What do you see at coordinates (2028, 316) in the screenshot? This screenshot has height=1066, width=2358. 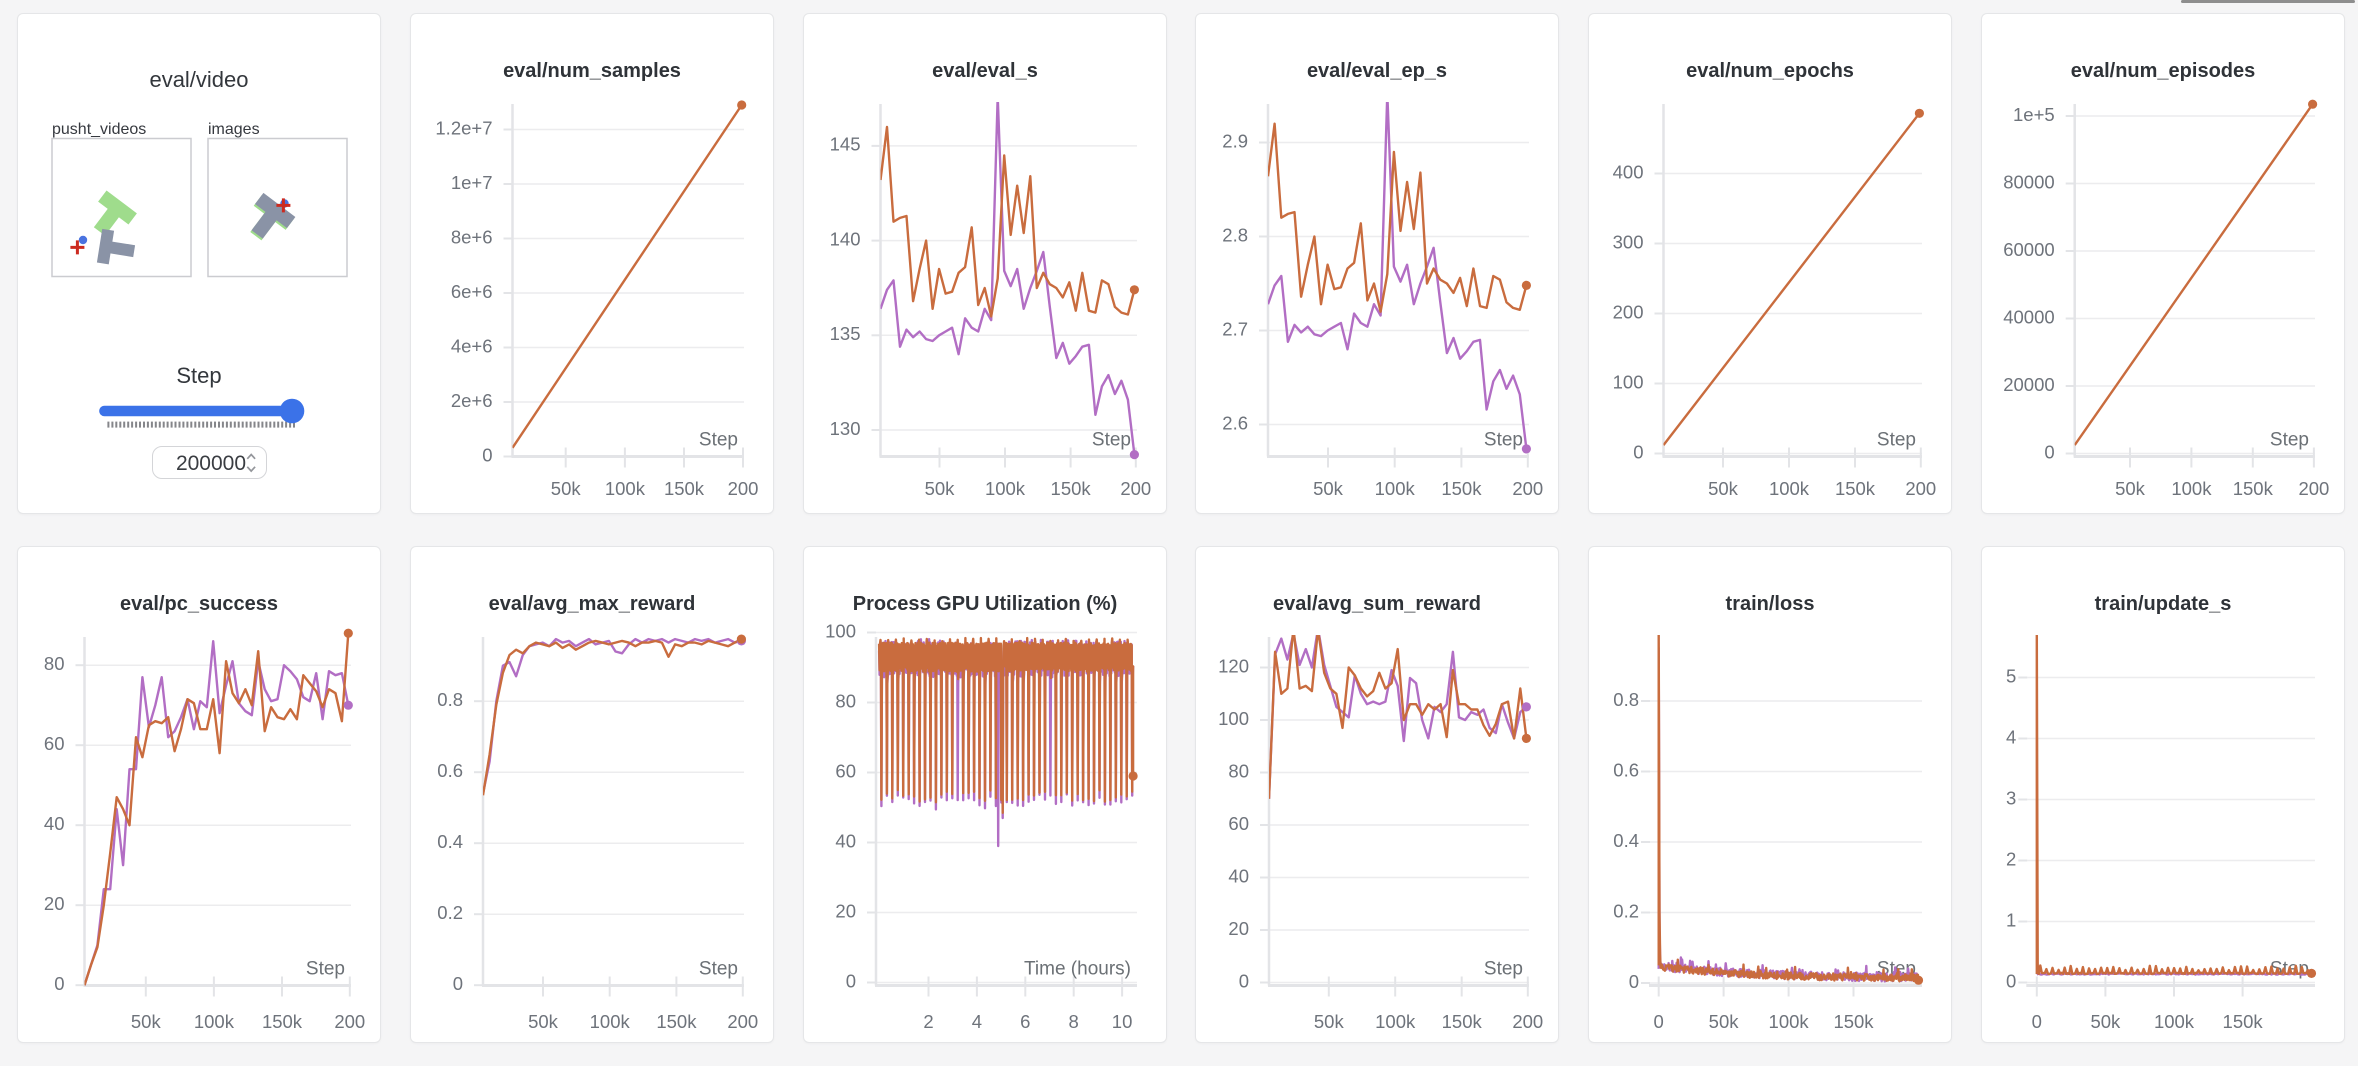 I see `svg-text: 40000` at bounding box center [2028, 316].